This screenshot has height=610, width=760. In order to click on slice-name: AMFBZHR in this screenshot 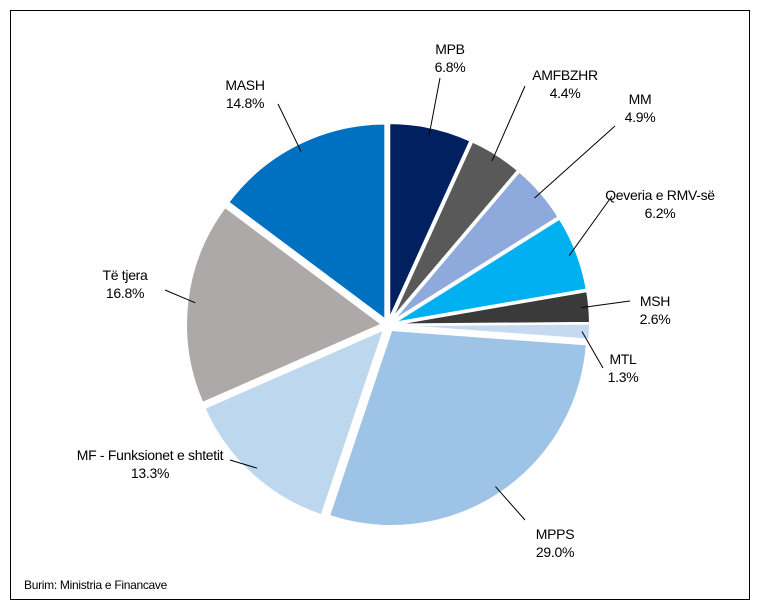, I will do `click(565, 75)`.